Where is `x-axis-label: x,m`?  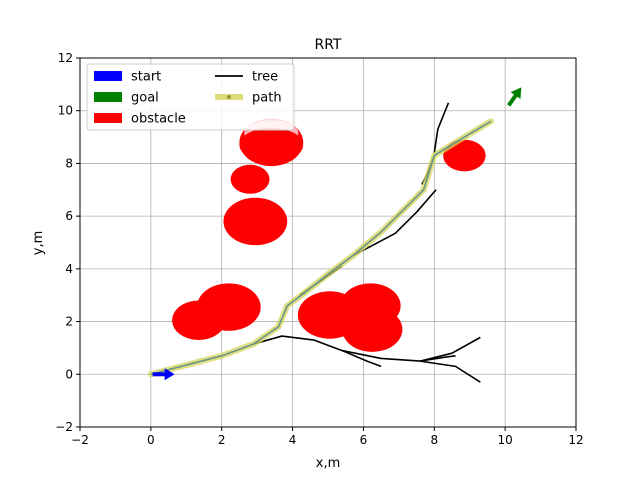
x-axis-label: x,m is located at coordinates (328, 463).